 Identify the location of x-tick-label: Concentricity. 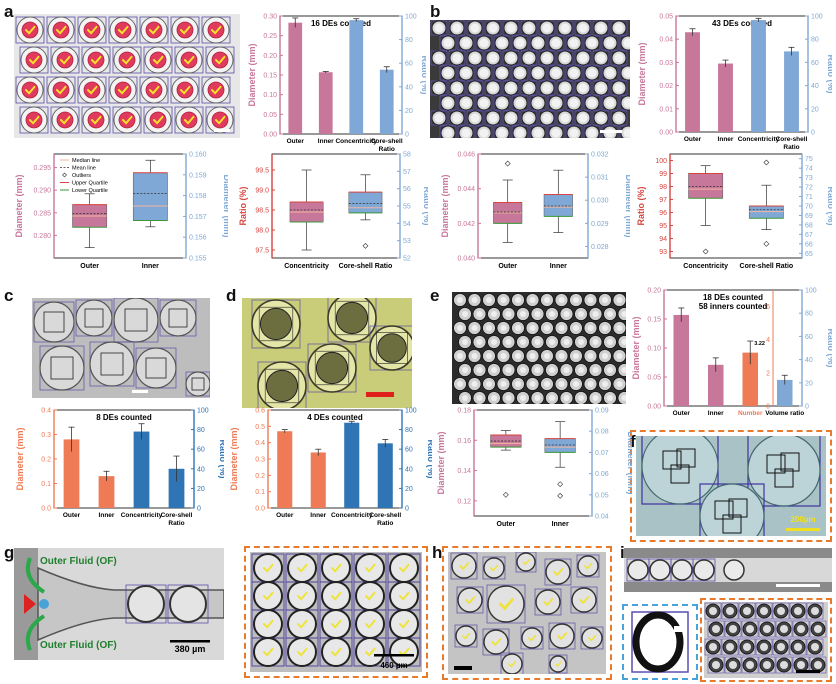
(356, 141).